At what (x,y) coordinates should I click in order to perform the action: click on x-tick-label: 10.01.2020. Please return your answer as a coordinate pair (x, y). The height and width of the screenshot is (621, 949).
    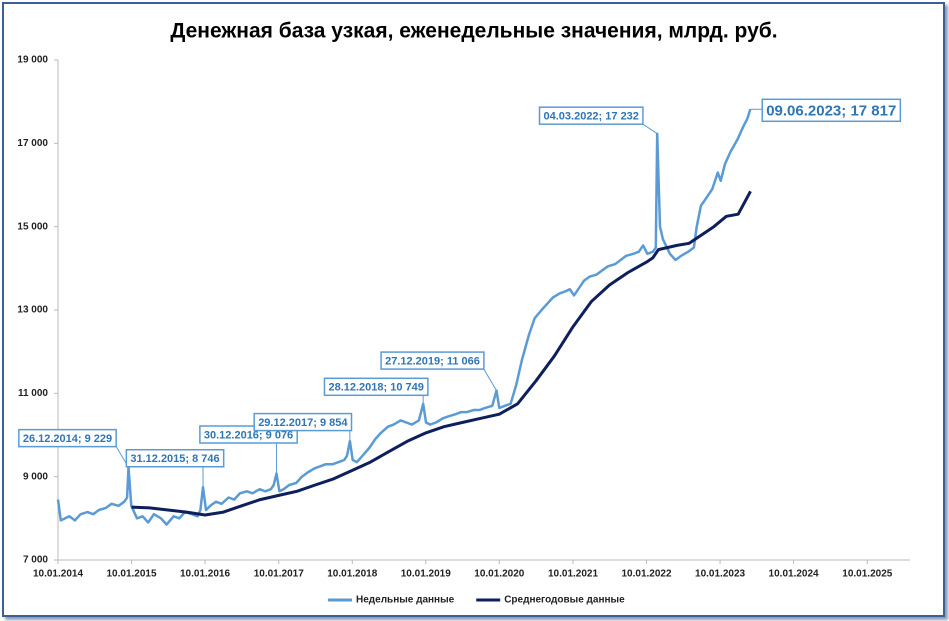
    Looking at the image, I should click on (499, 574).